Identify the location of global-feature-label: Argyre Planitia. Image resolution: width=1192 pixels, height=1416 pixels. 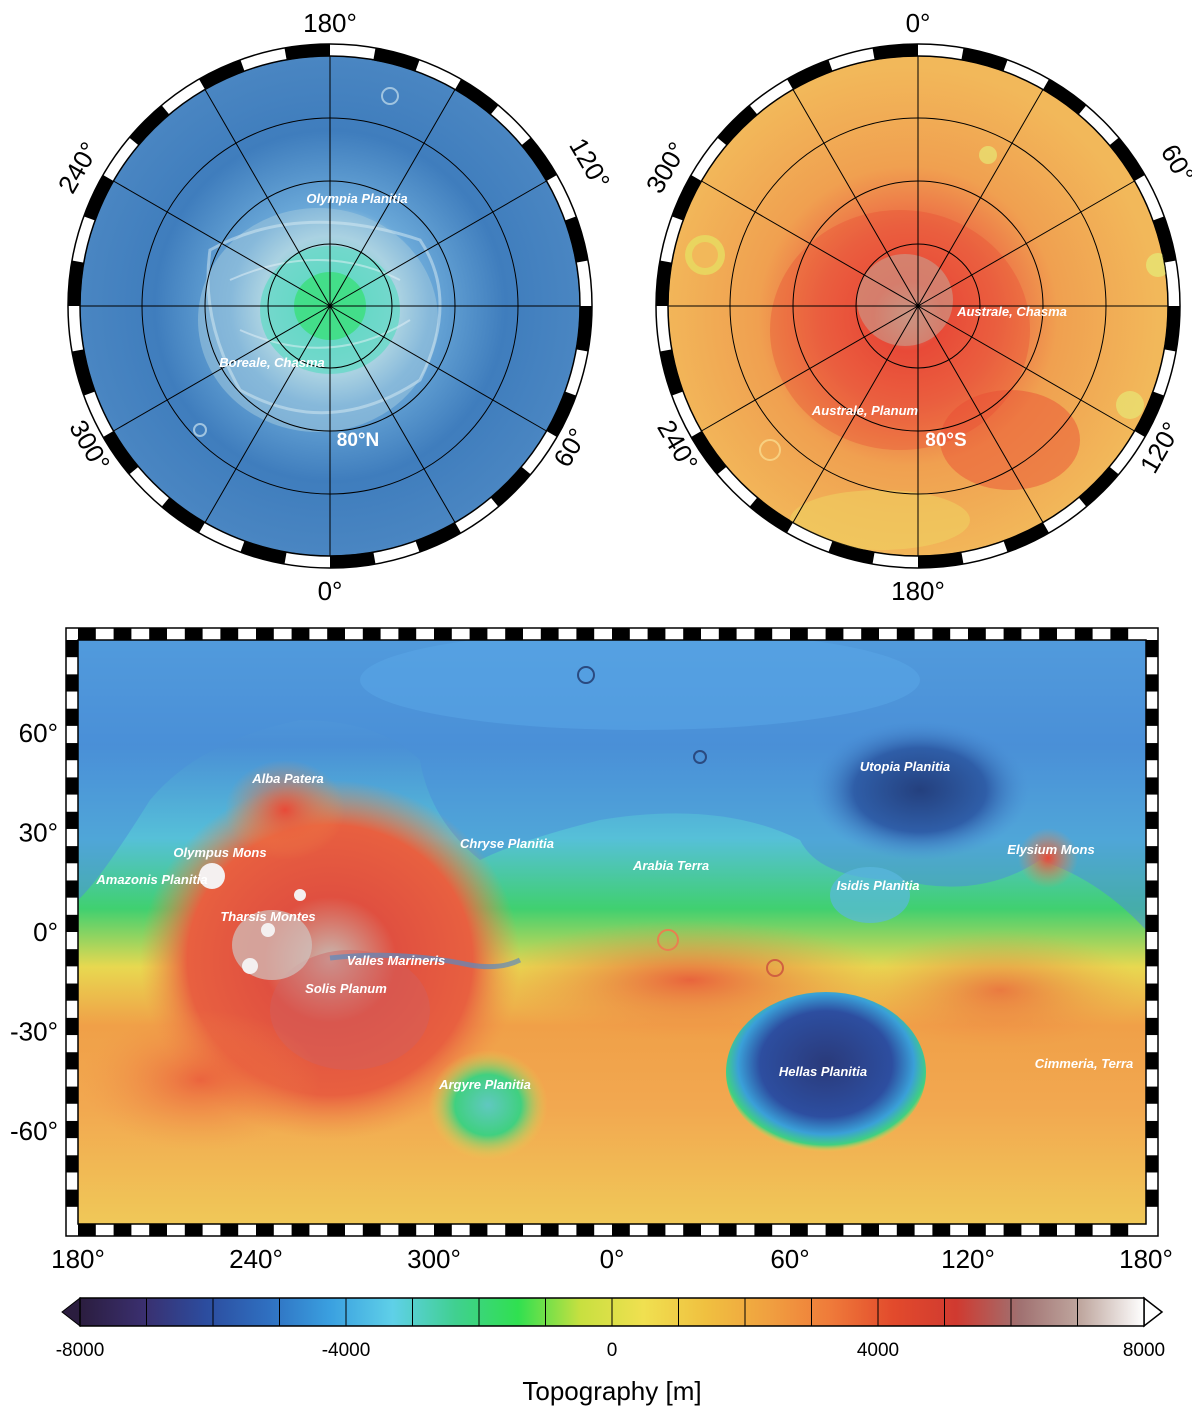
(484, 1084).